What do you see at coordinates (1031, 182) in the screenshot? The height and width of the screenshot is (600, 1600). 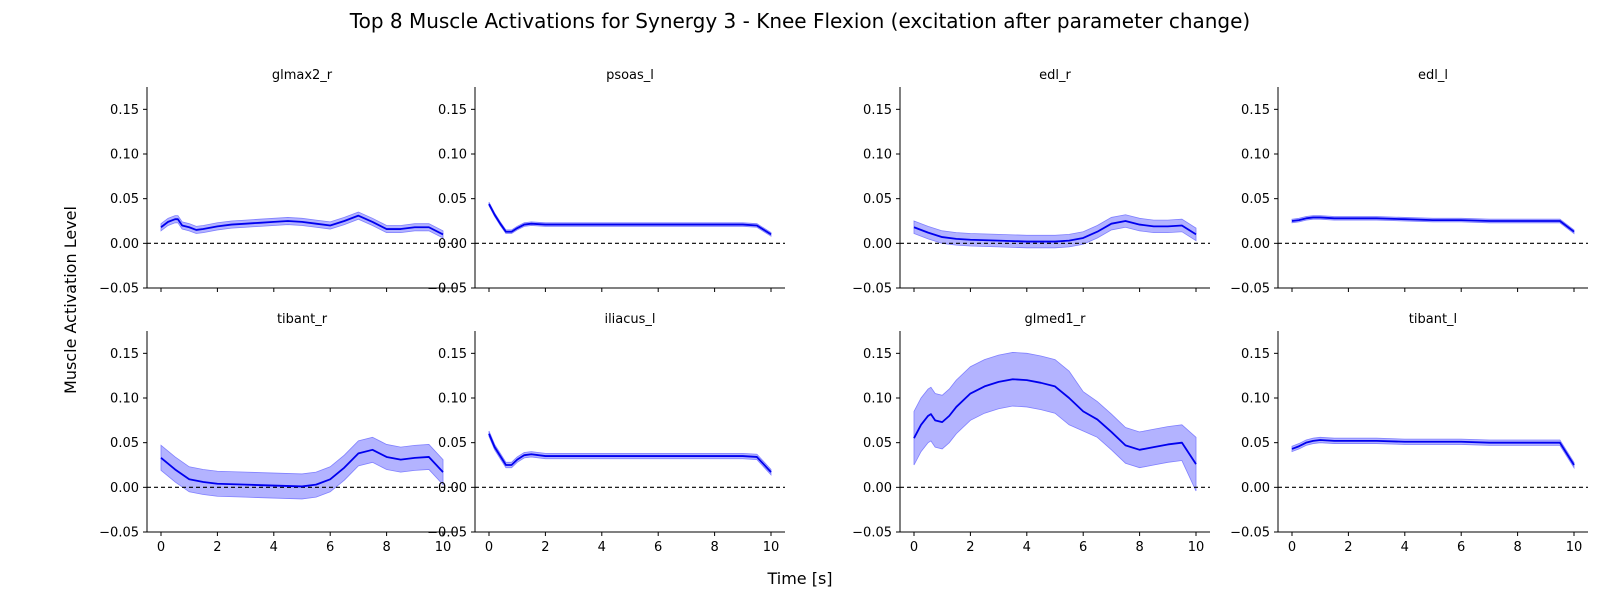 I see `subplot-edl_r: edl_r −0.05 0.00 0.05 0.10 0.15` at bounding box center [1031, 182].